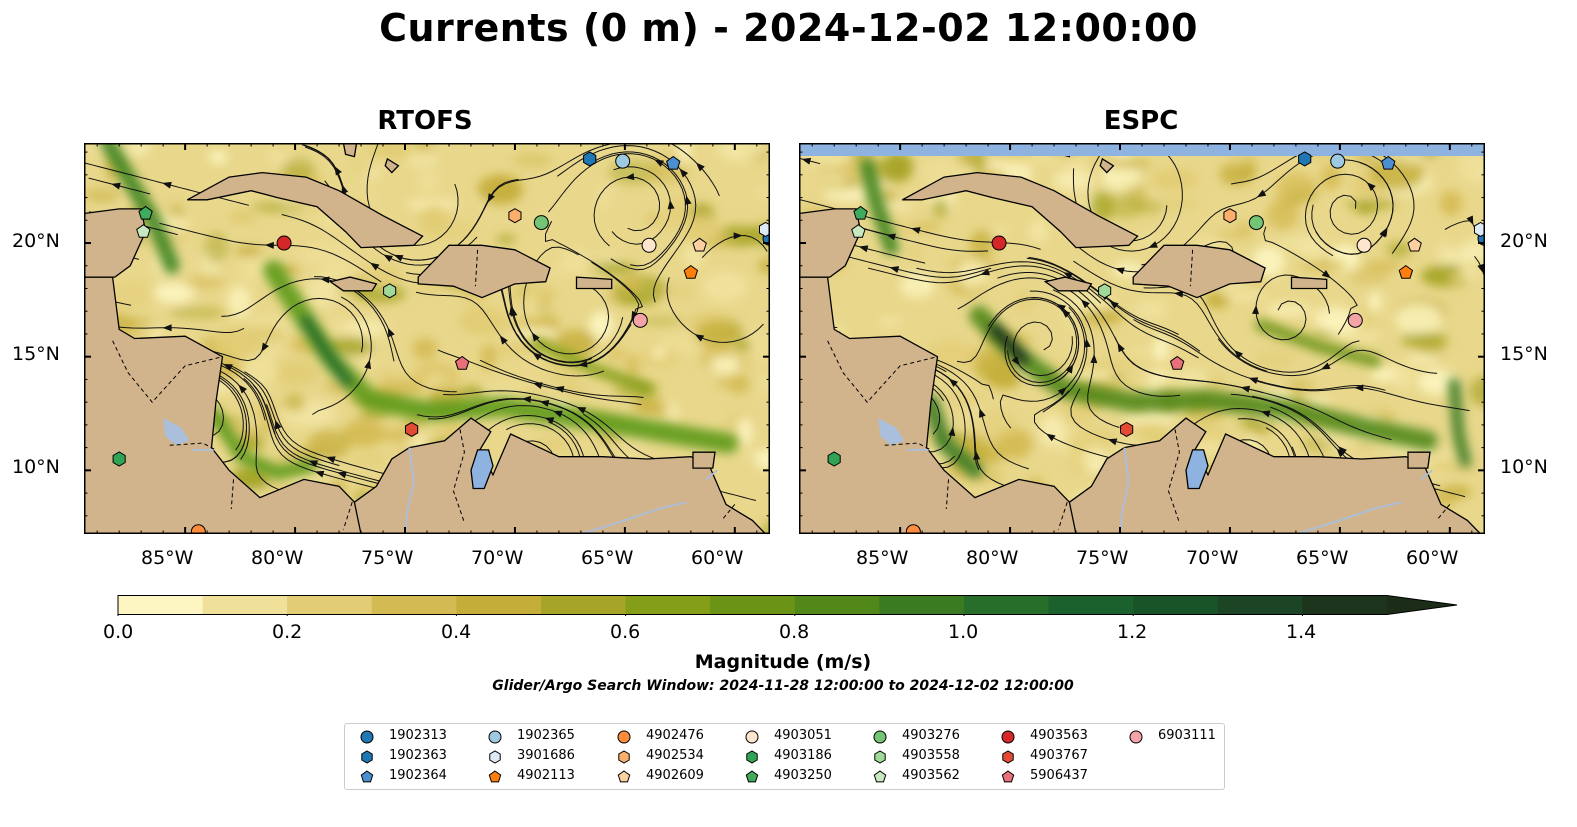  Describe the element at coordinates (1322, 558) in the screenshot. I see `x-tick-label: 65°W` at that location.